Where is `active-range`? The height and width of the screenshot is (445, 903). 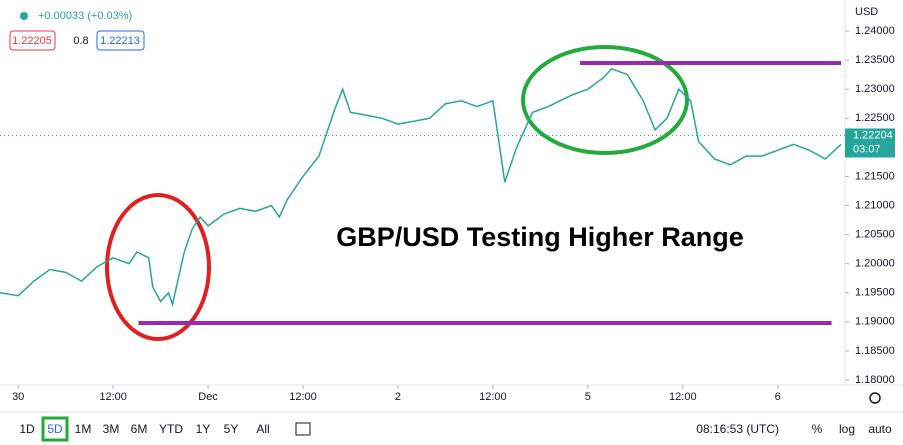
active-range is located at coordinates (55, 429).